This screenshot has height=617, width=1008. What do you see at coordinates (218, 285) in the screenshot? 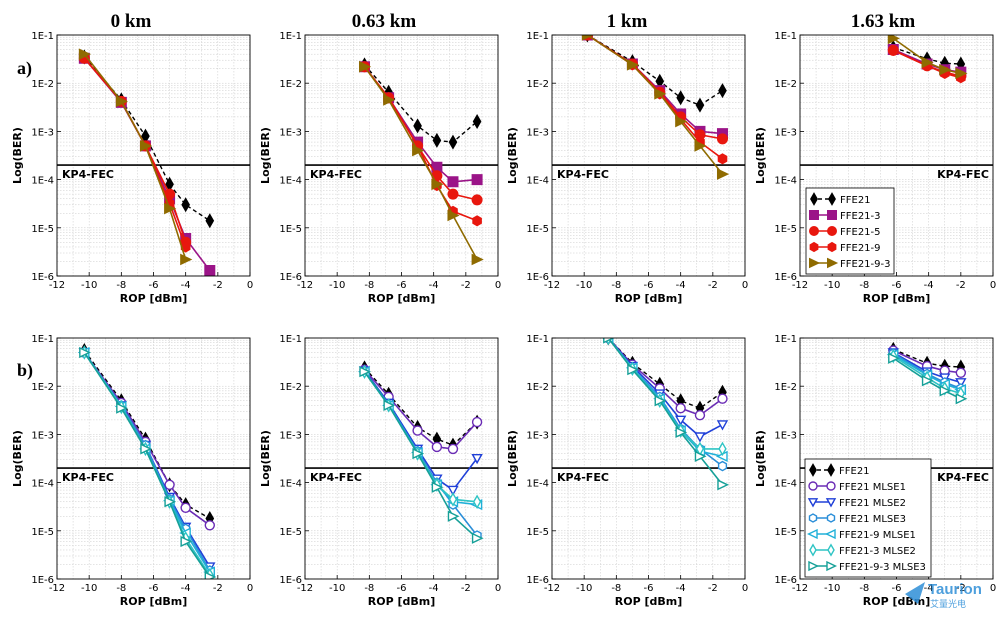
I see `x-tick-label: -2` at bounding box center [218, 285].